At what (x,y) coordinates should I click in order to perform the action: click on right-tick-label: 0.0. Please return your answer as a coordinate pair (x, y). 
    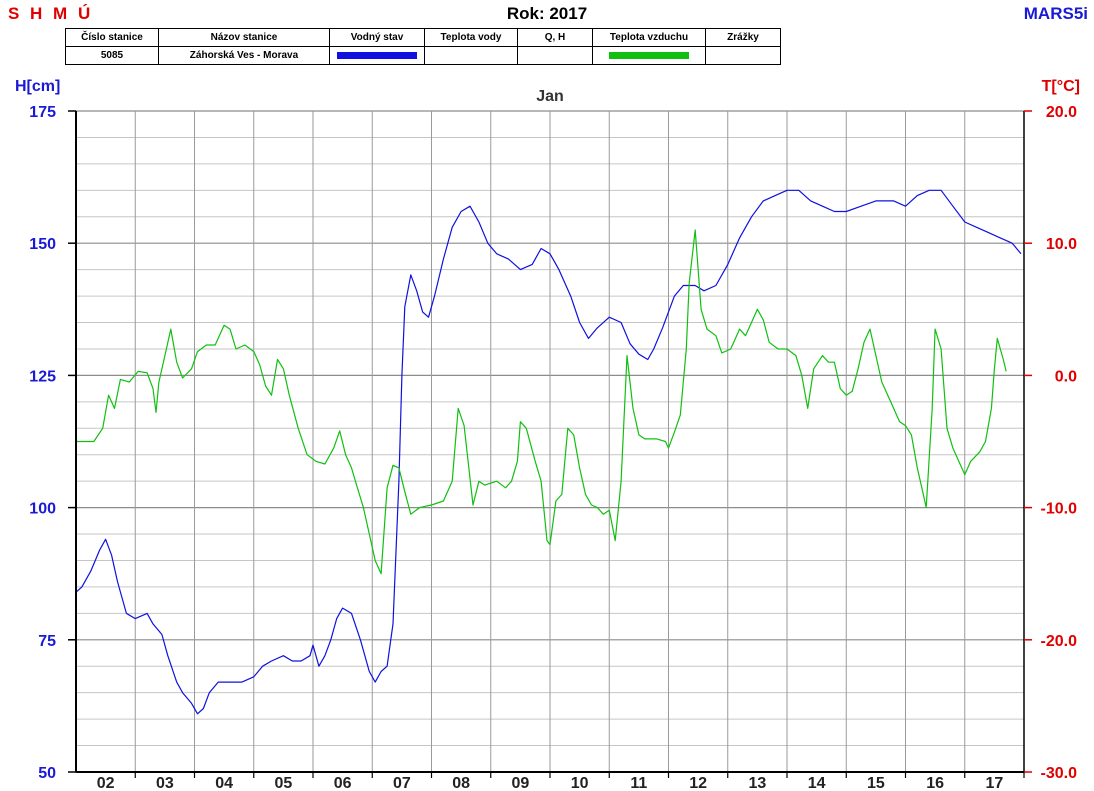
    Looking at the image, I should click on (1066, 376).